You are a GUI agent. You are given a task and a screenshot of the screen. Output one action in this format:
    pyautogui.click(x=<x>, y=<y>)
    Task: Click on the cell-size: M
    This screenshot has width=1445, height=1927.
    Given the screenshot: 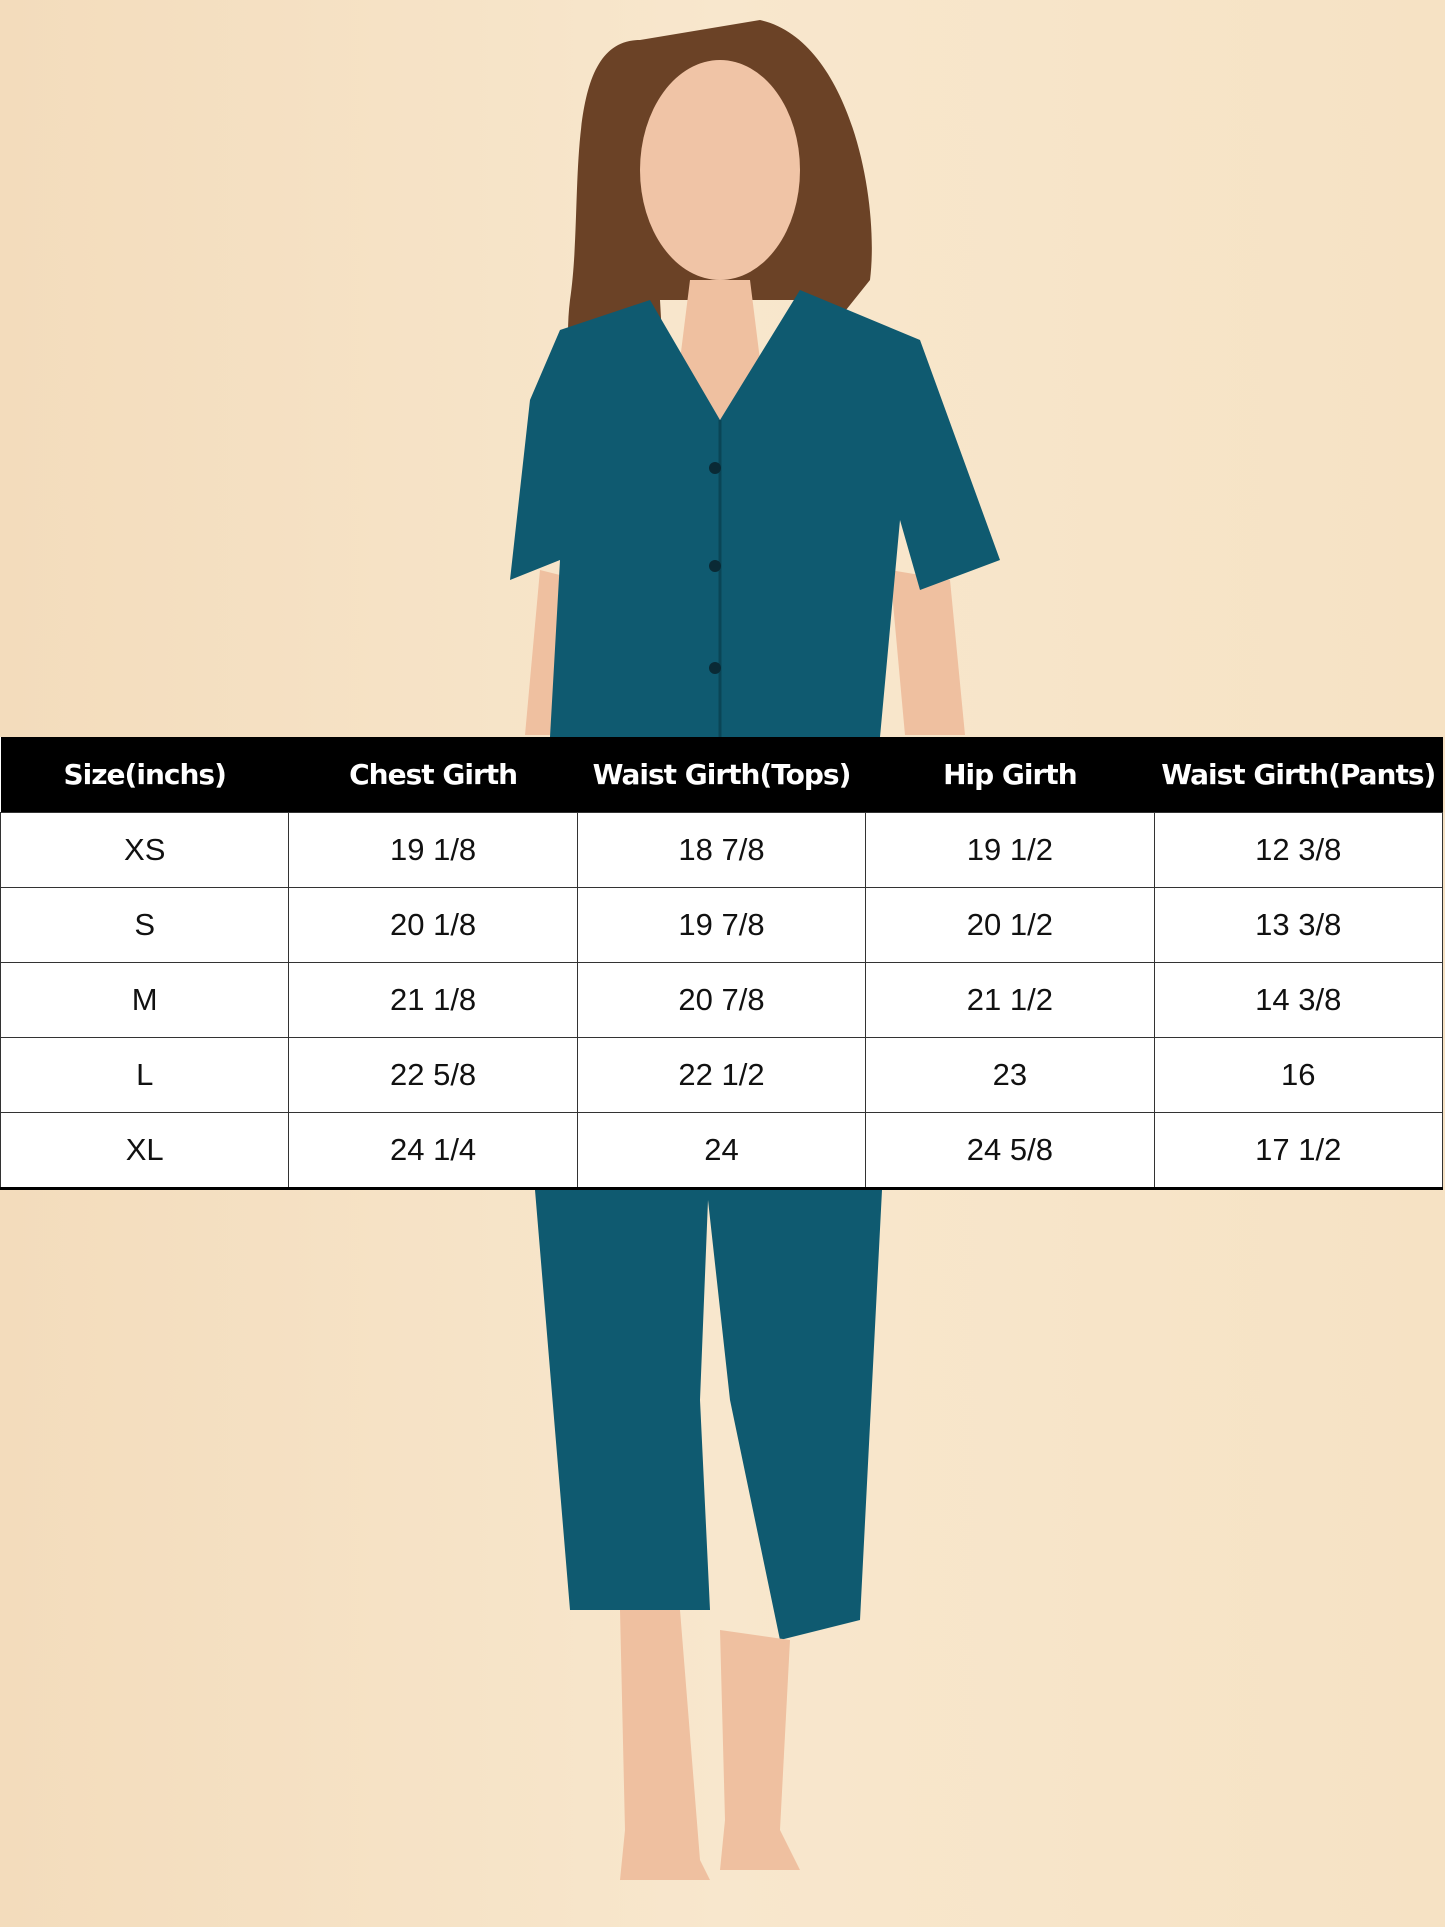 What is the action you would take?
    pyautogui.click(x=145, y=1000)
    